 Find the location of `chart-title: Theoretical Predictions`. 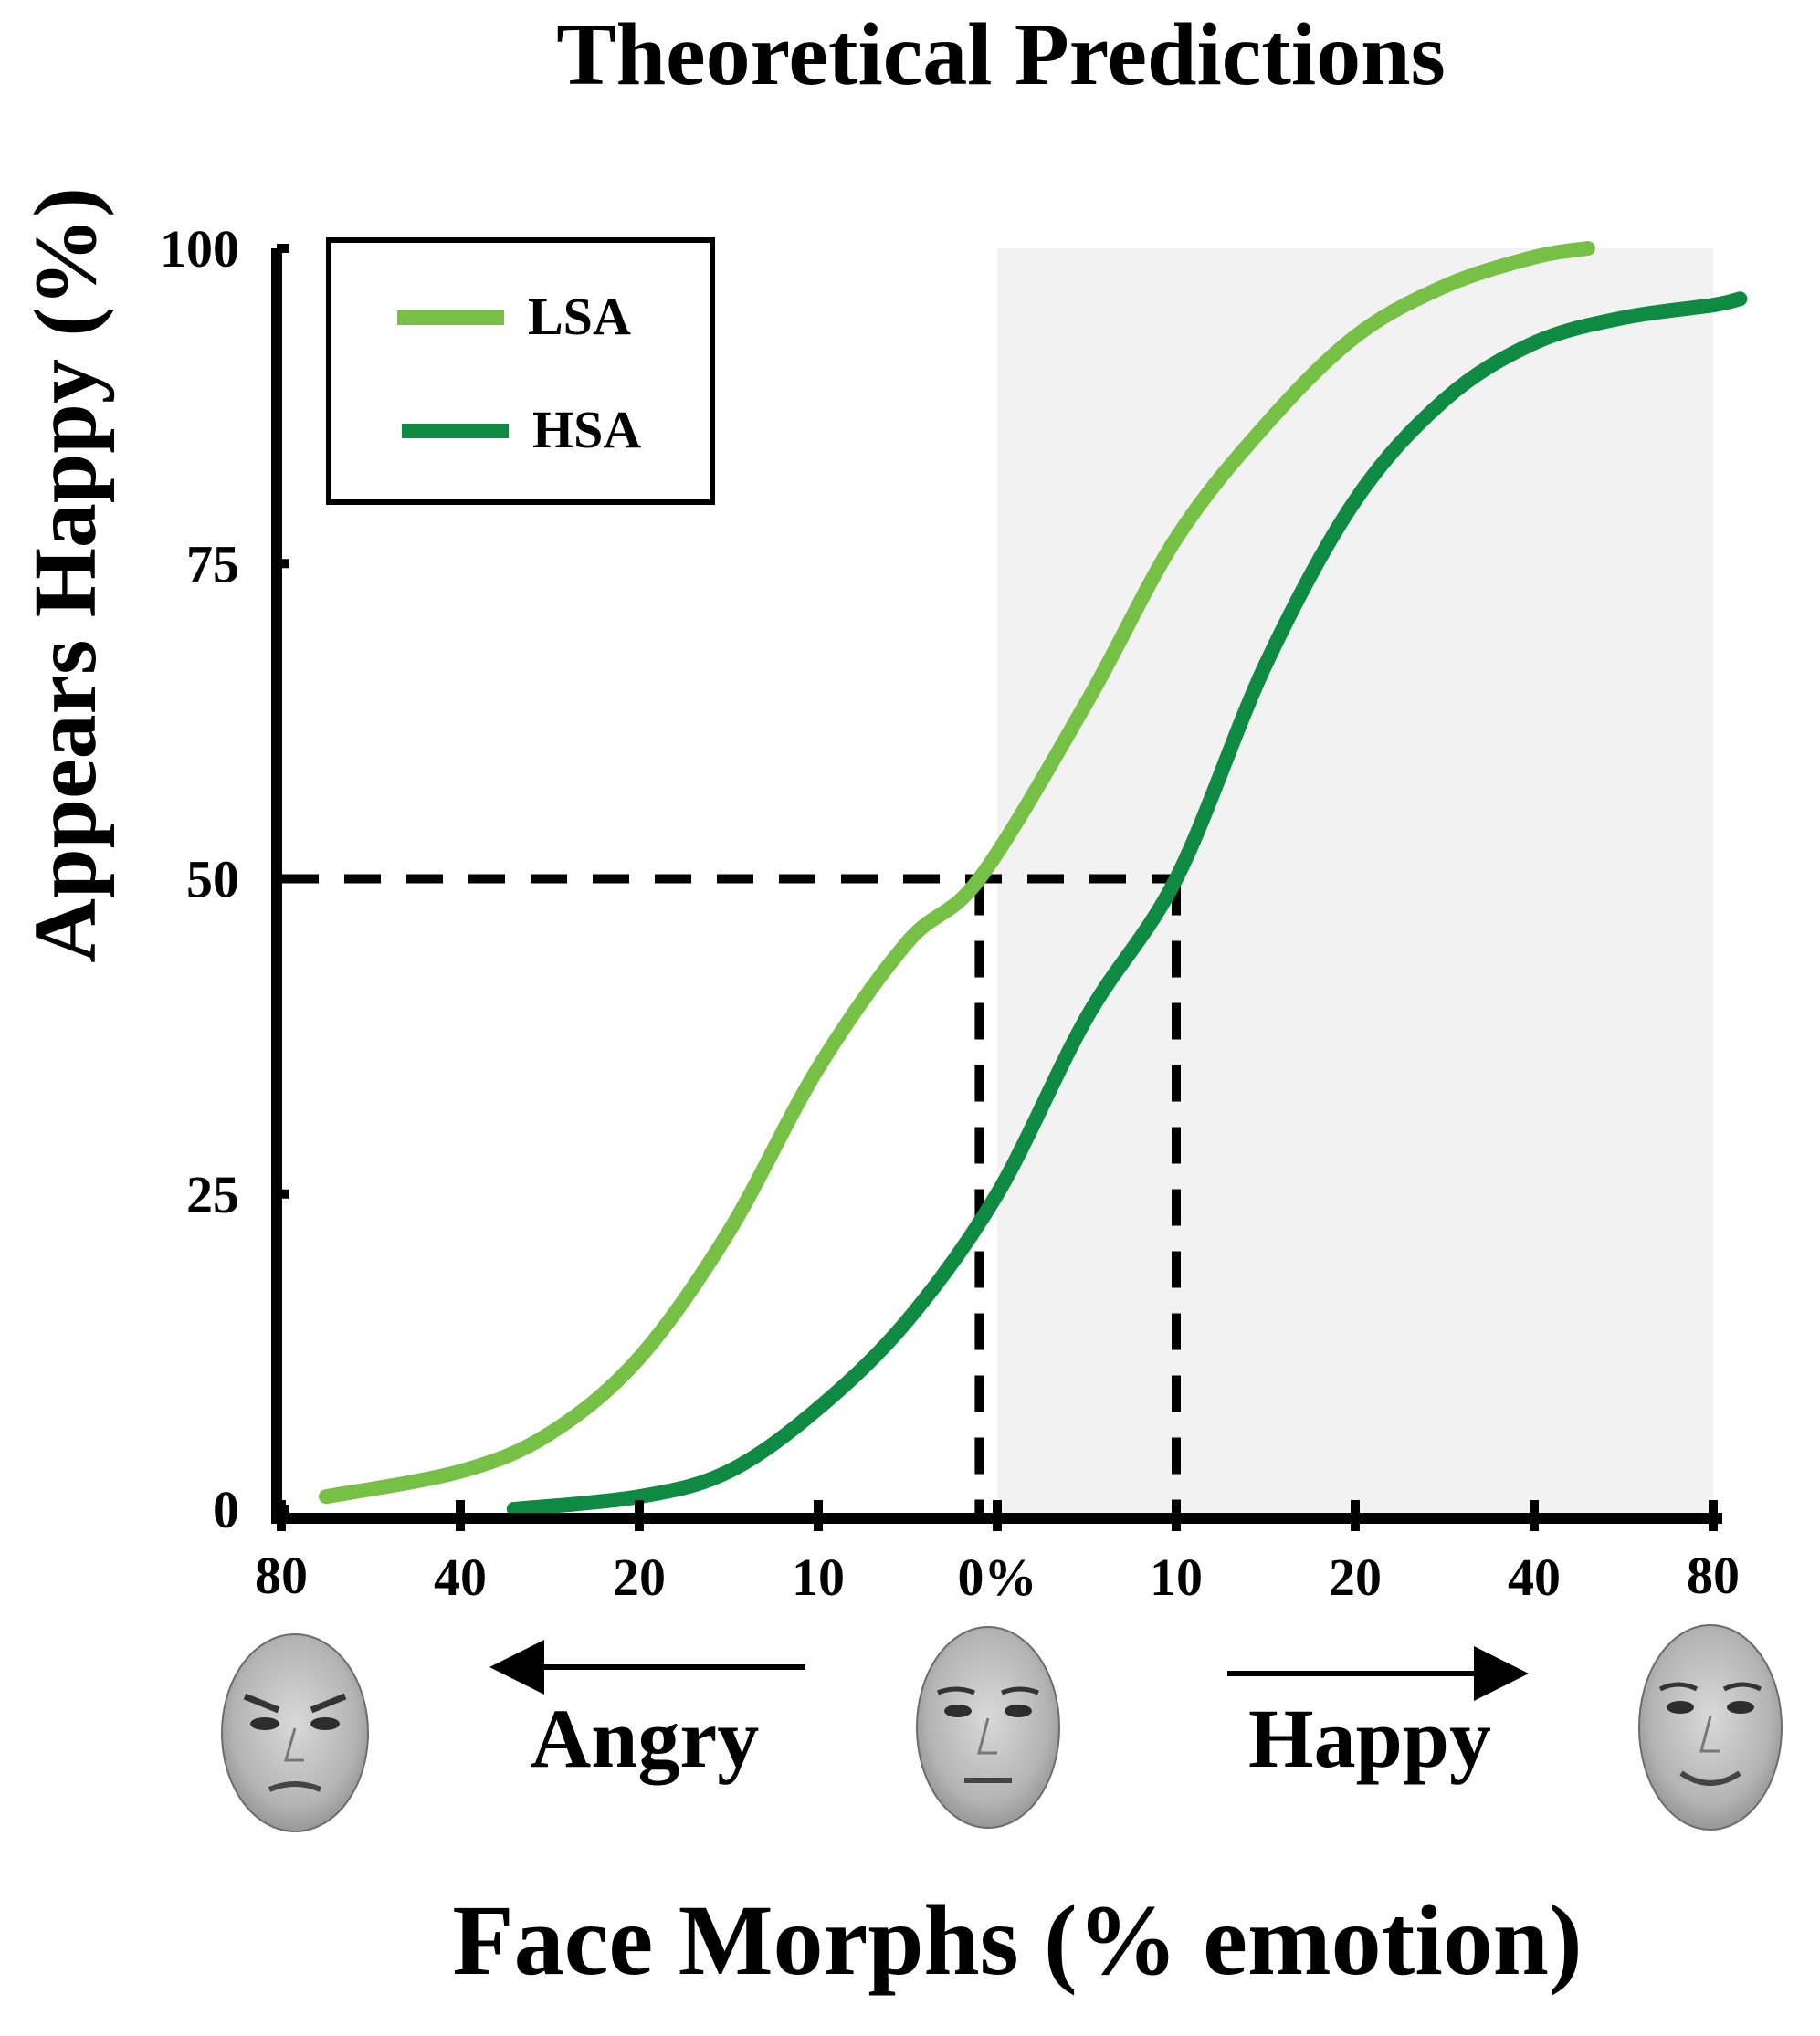

chart-title: Theoretical Predictions is located at coordinates (1001, 54).